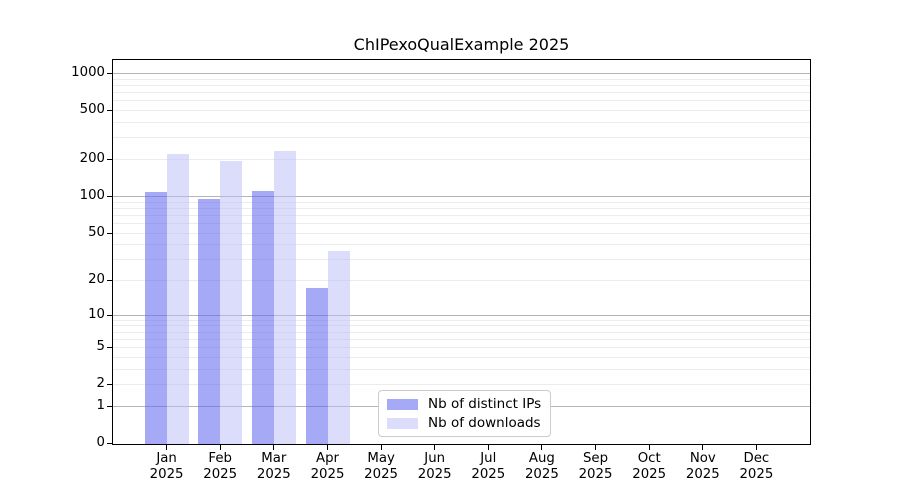 This screenshot has width=900, height=500. I want to click on y-tick-label: 20, so click(96, 279).